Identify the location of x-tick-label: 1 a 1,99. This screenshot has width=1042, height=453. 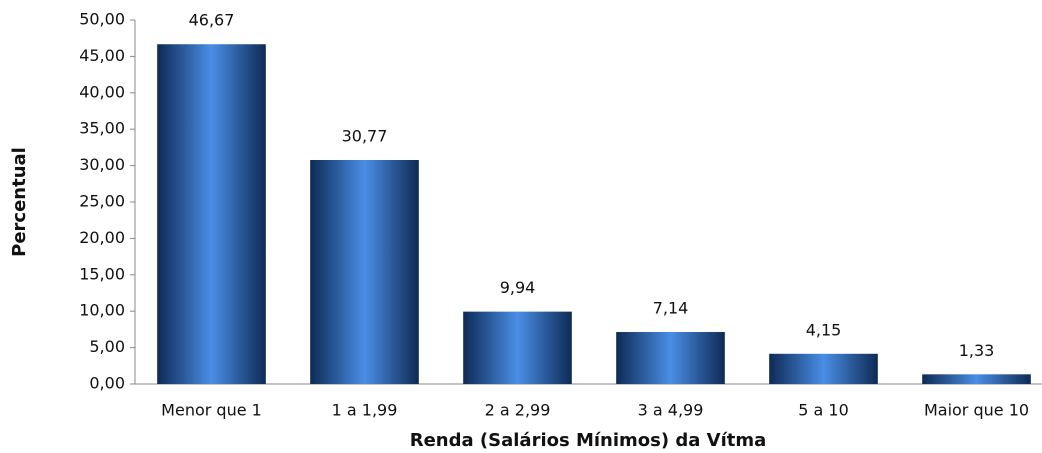
(365, 410).